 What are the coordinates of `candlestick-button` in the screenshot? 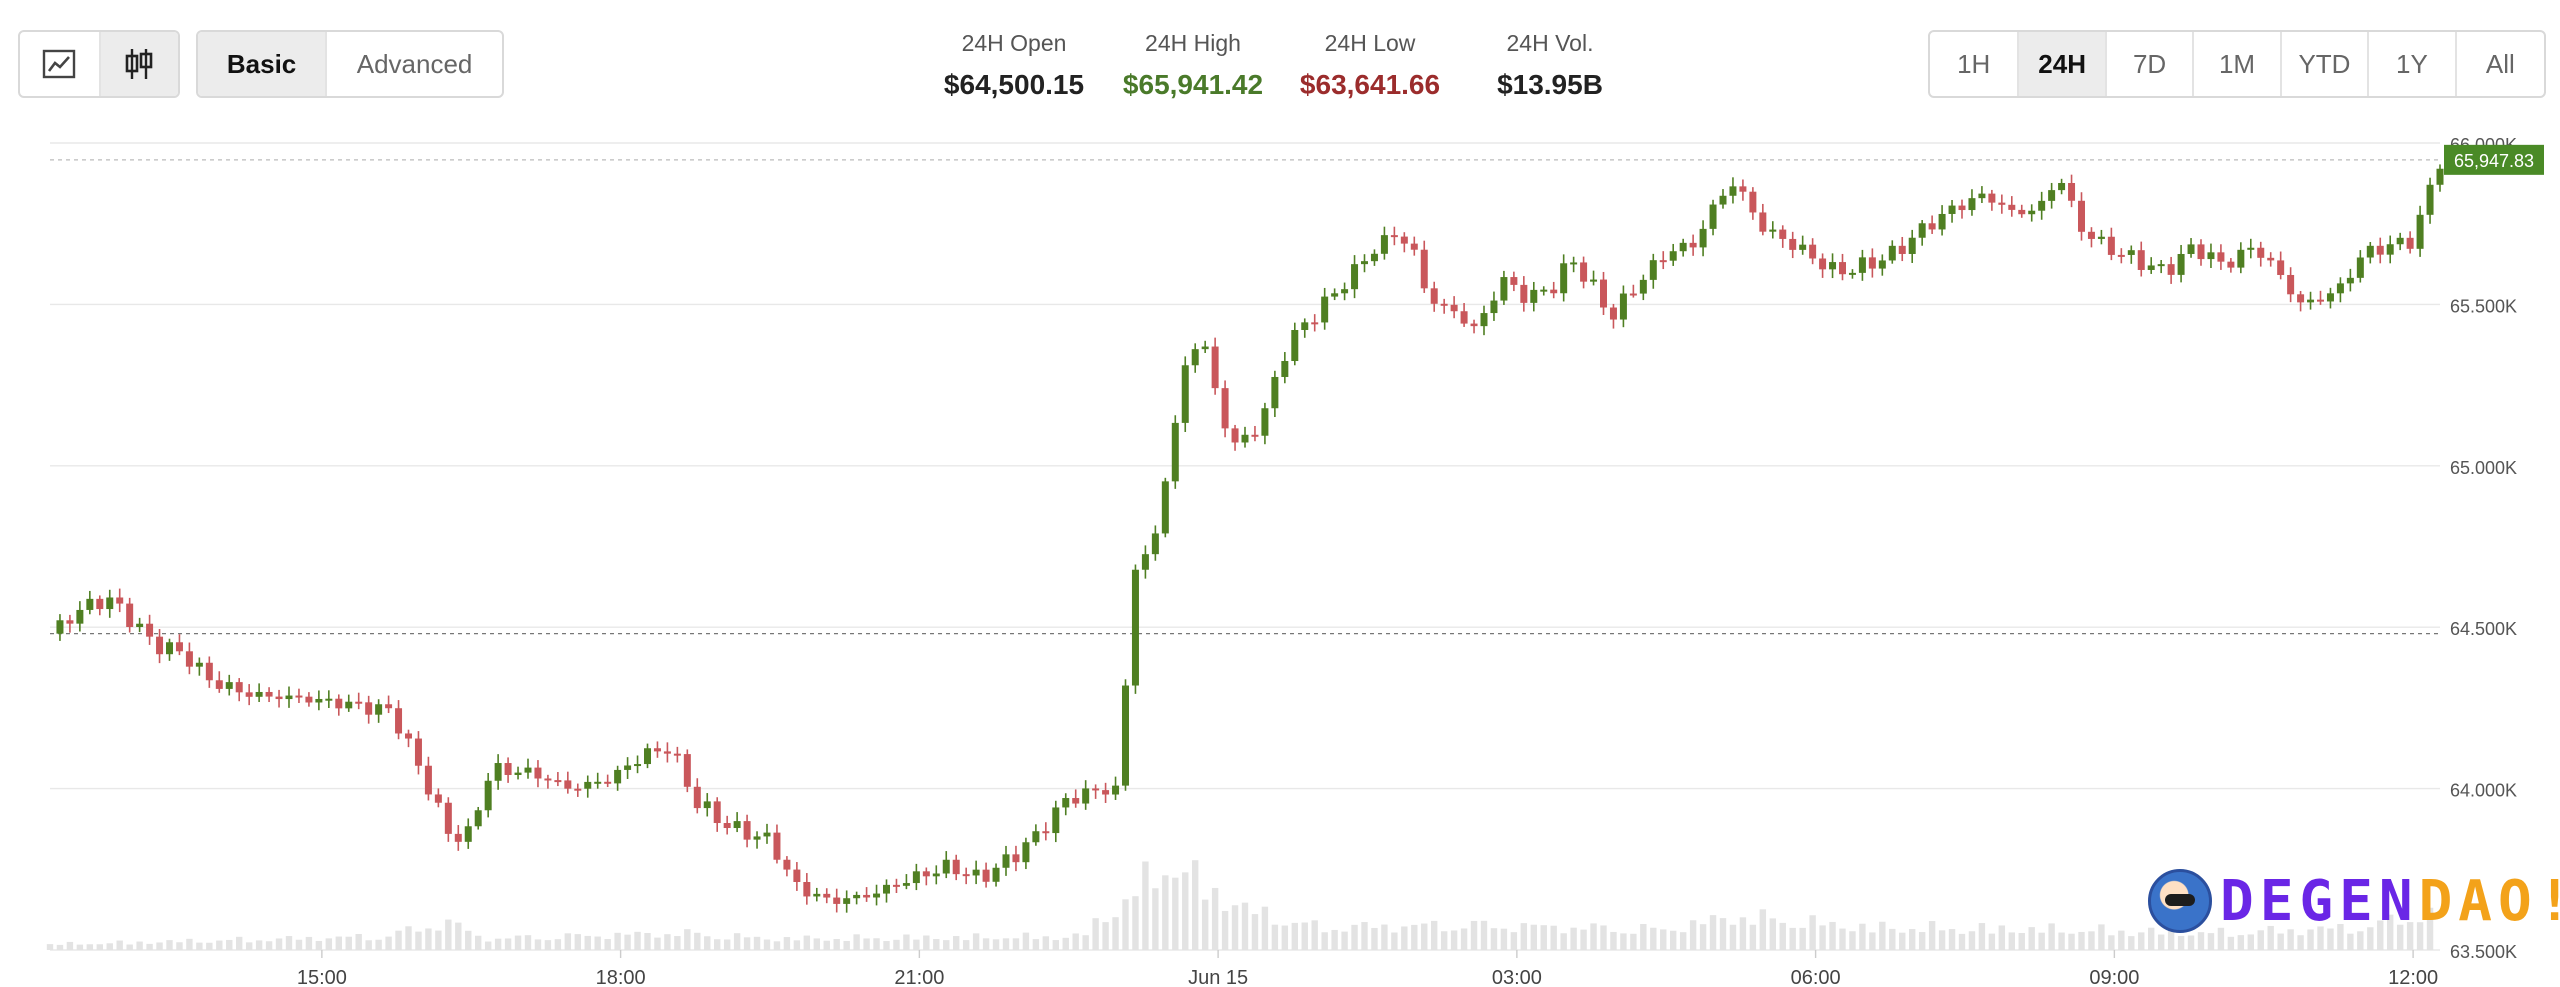 It's located at (138, 64).